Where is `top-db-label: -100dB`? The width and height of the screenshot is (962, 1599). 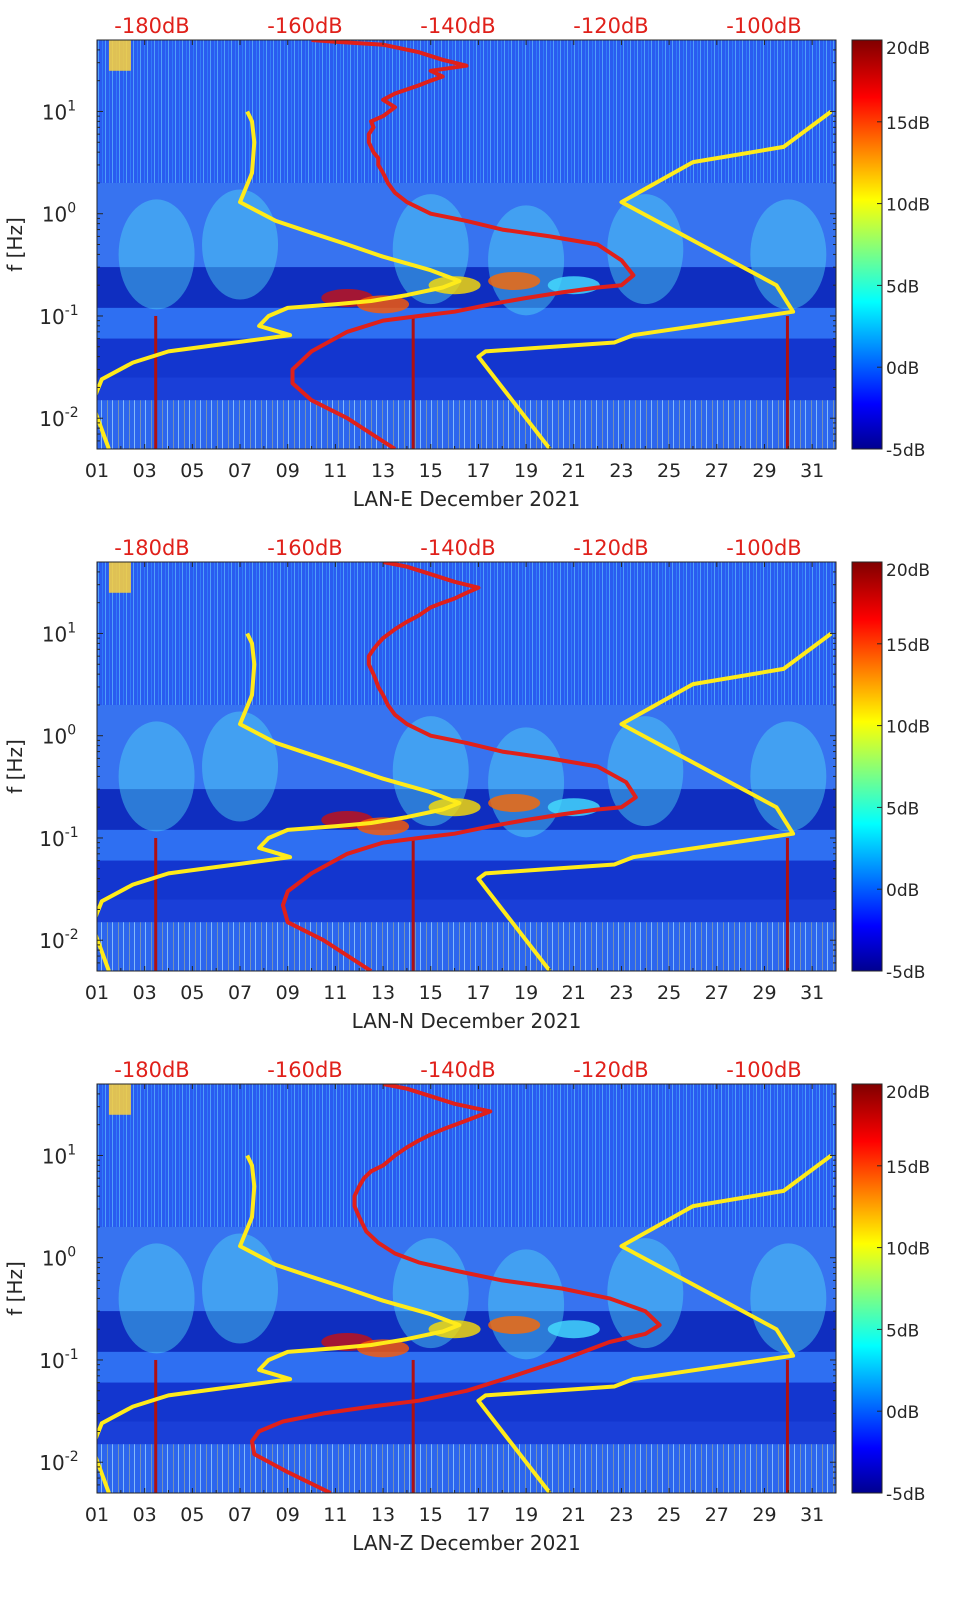 top-db-label: -100dB is located at coordinates (763, 548).